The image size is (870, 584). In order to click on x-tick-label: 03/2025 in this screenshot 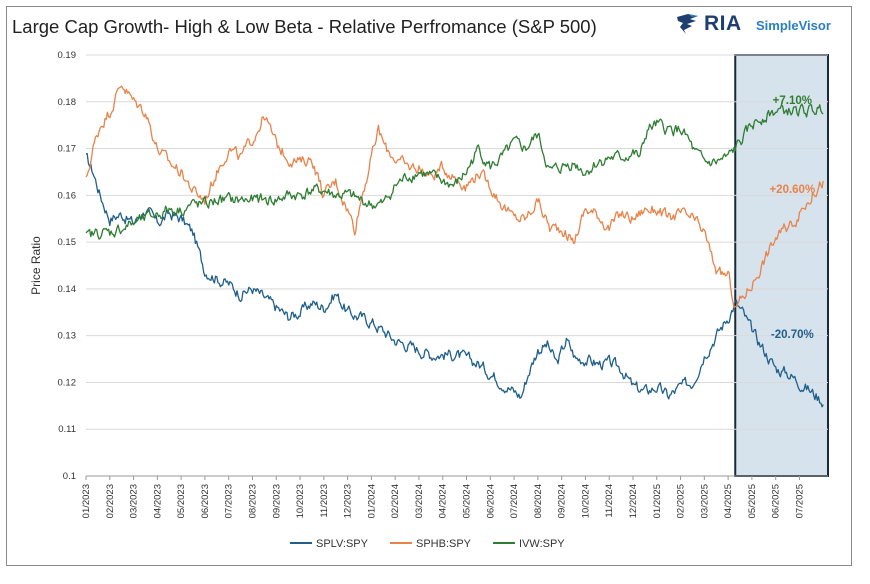, I will do `click(704, 501)`.